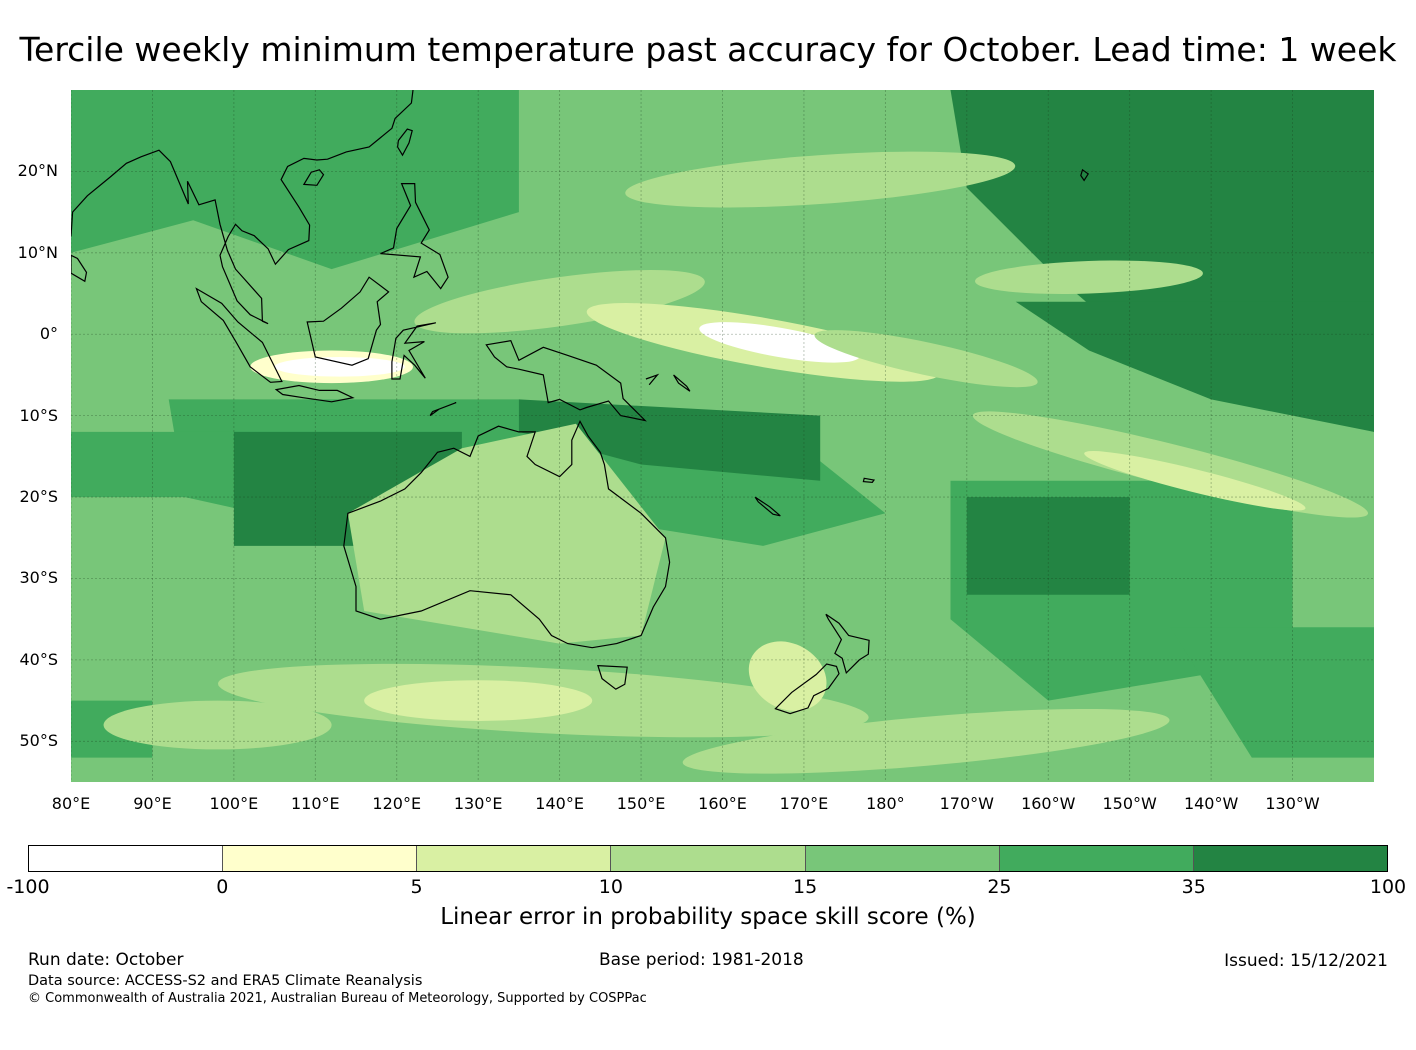 This screenshot has width=1416, height=1050. I want to click on coast-borneo, so click(348, 321).